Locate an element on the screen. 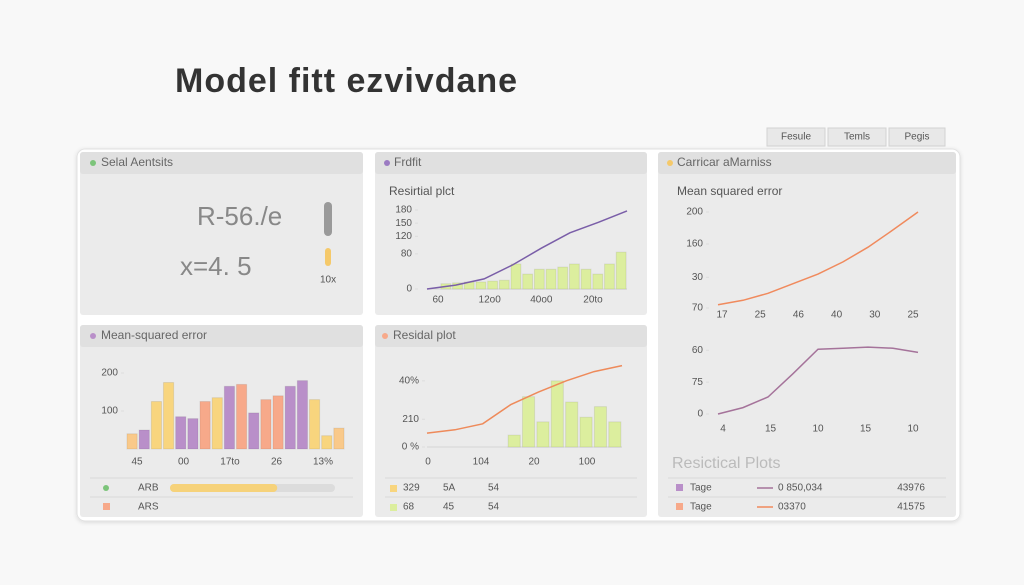  y-tick-label: 160 is located at coordinates (694, 244).